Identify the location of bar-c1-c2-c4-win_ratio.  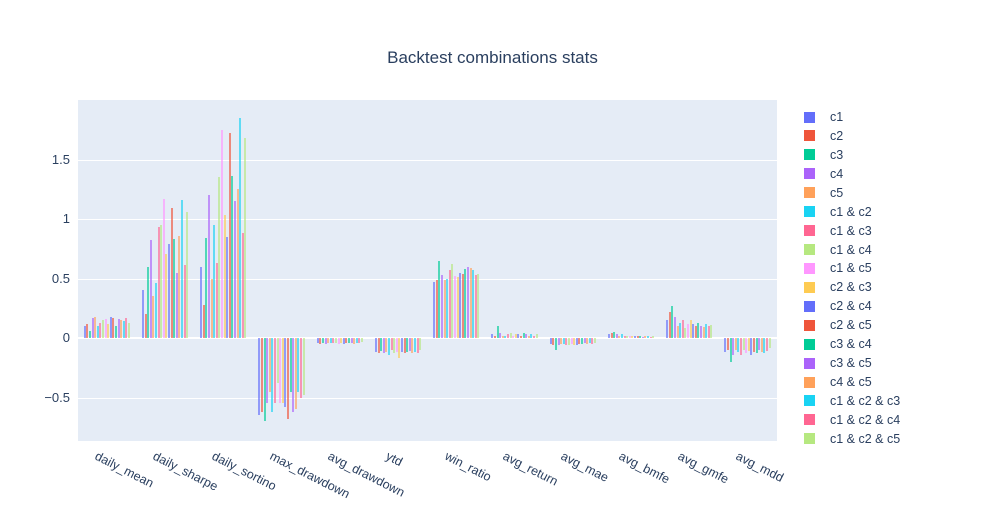
(475, 306).